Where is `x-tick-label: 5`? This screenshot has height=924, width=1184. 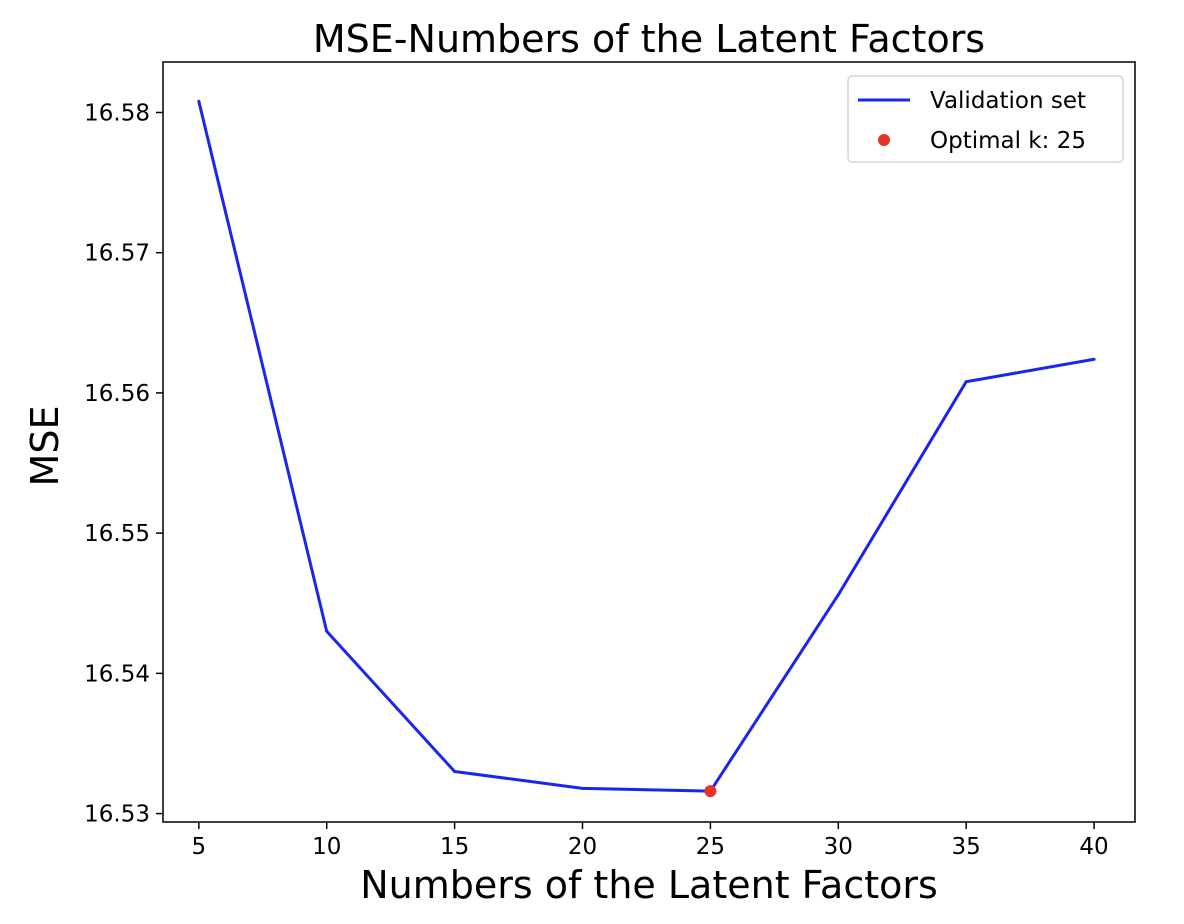
x-tick-label: 5 is located at coordinates (198, 847).